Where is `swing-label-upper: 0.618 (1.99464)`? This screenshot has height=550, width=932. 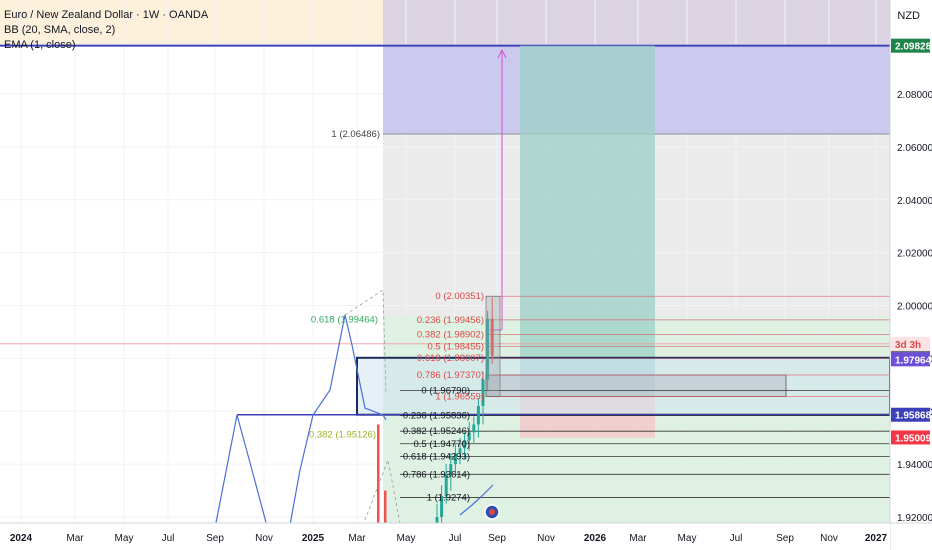 swing-label-upper: 0.618 (1.99464) is located at coordinates (344, 320).